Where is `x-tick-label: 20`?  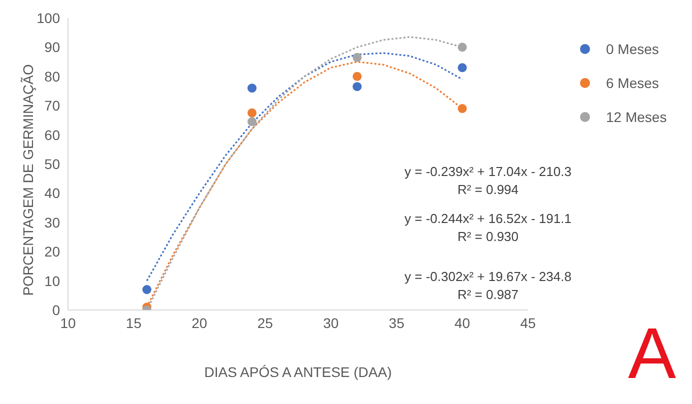
x-tick-label: 20 is located at coordinates (200, 322).